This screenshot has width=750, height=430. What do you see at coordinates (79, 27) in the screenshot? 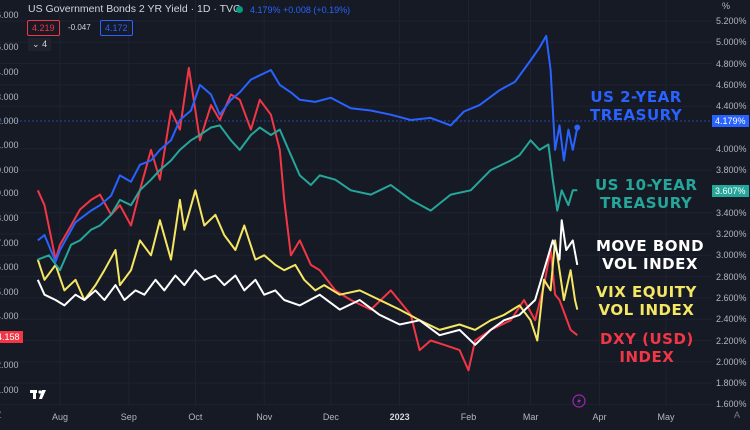
I see `spread-value: -0.047` at bounding box center [79, 27].